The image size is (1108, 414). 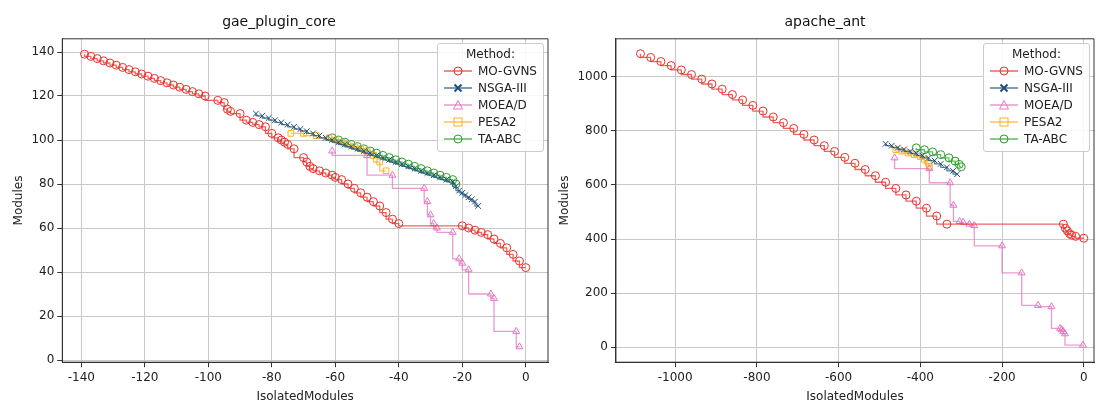 What do you see at coordinates (502, 88) in the screenshot?
I see `legend-label: NSGA-III` at bounding box center [502, 88].